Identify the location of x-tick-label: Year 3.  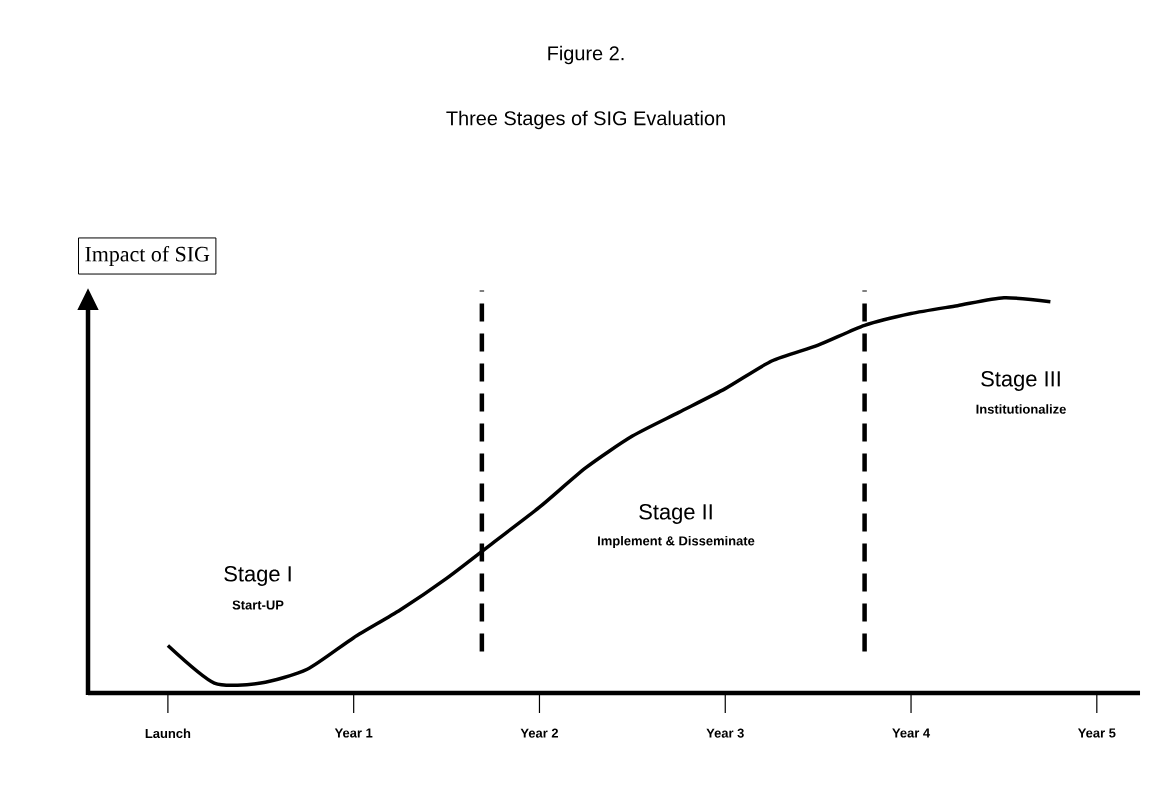
(725, 733).